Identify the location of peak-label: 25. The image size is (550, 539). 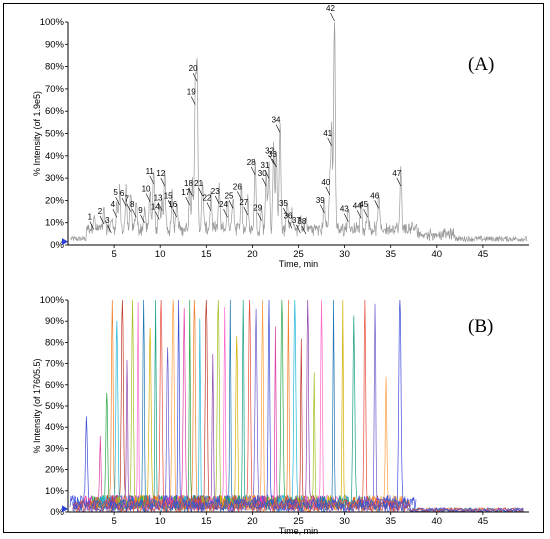
(229, 195).